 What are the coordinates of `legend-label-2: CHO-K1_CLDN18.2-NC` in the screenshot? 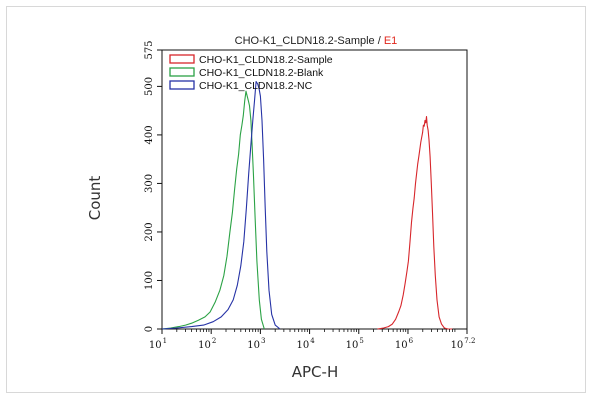 It's located at (256, 86).